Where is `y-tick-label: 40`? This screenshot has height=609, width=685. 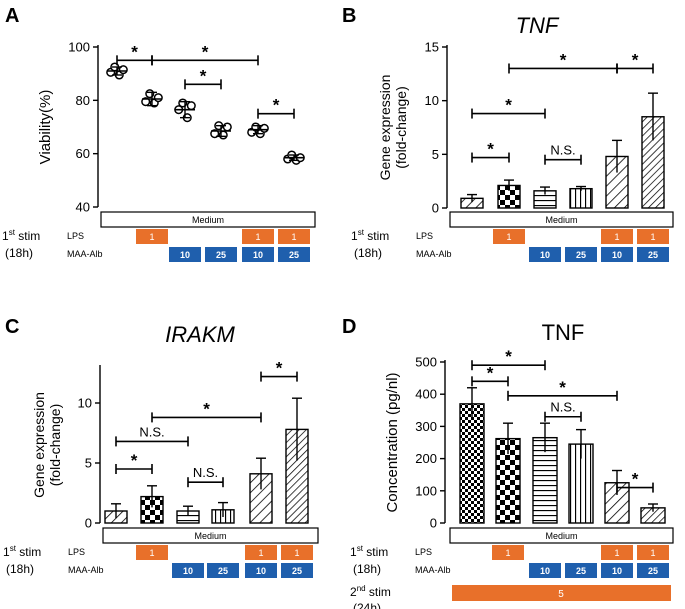 y-tick-label: 40 is located at coordinates (83, 207).